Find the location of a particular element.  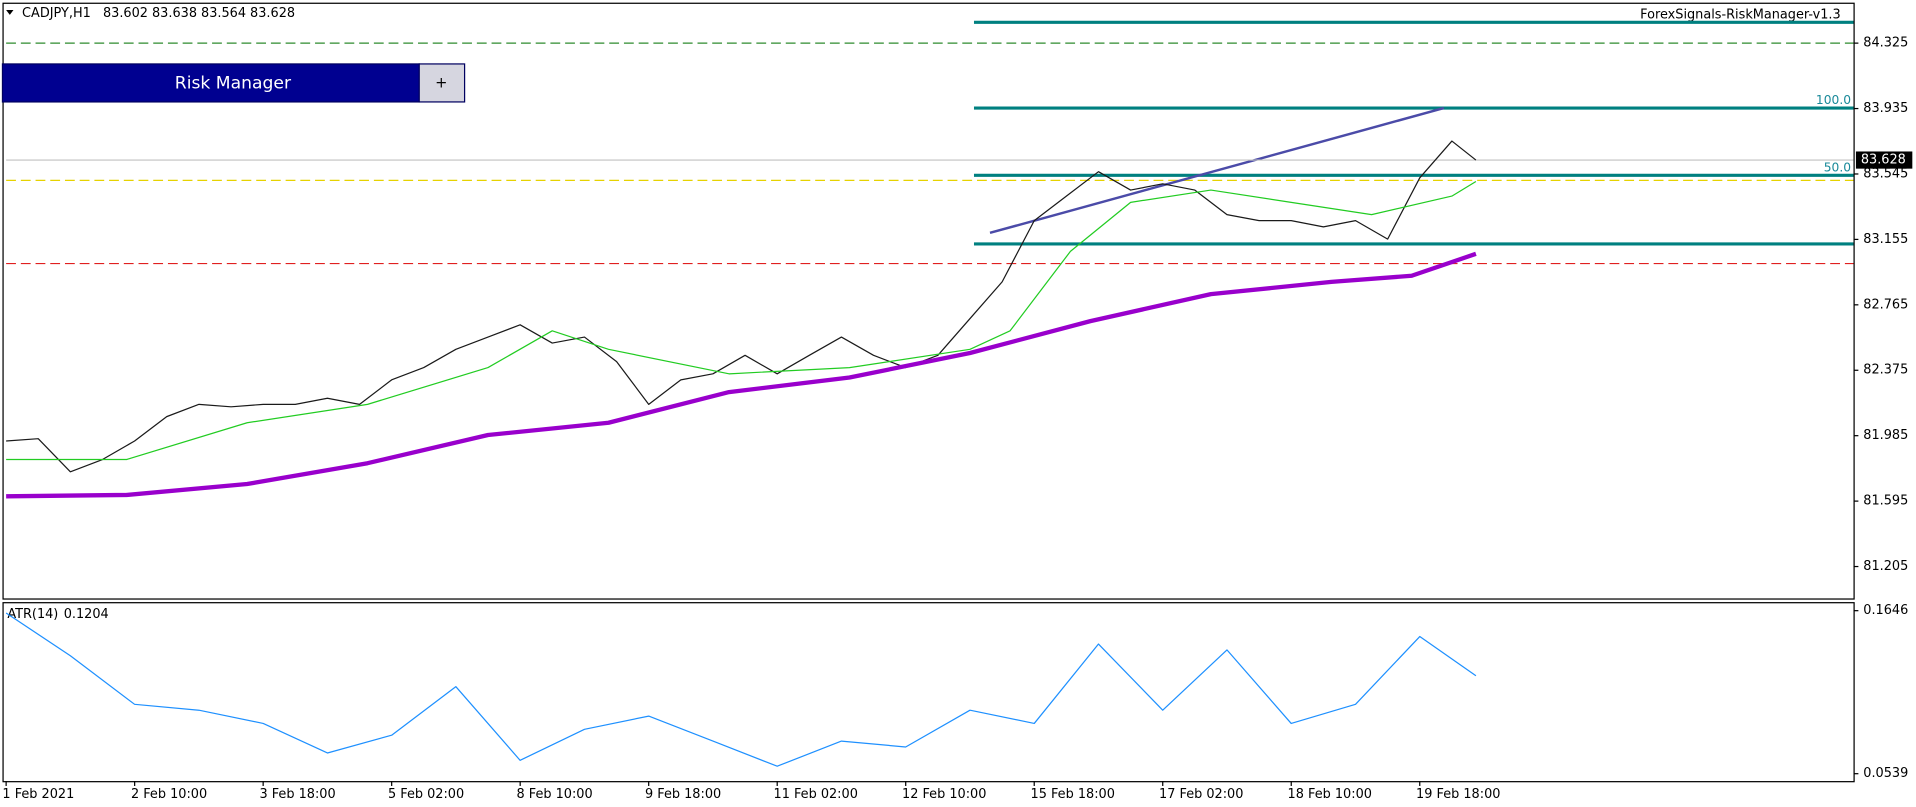

x-tick-label: 1 Feb 2021 is located at coordinates (38, 794).